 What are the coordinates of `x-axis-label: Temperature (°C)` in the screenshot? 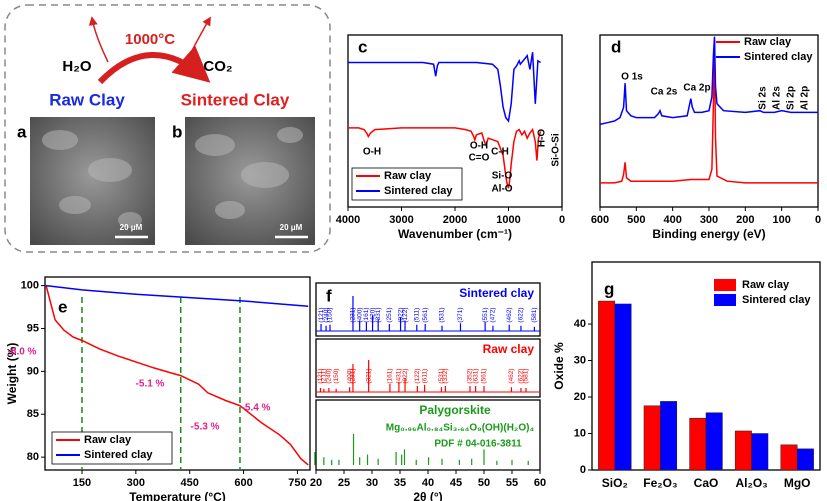 It's located at (177, 495).